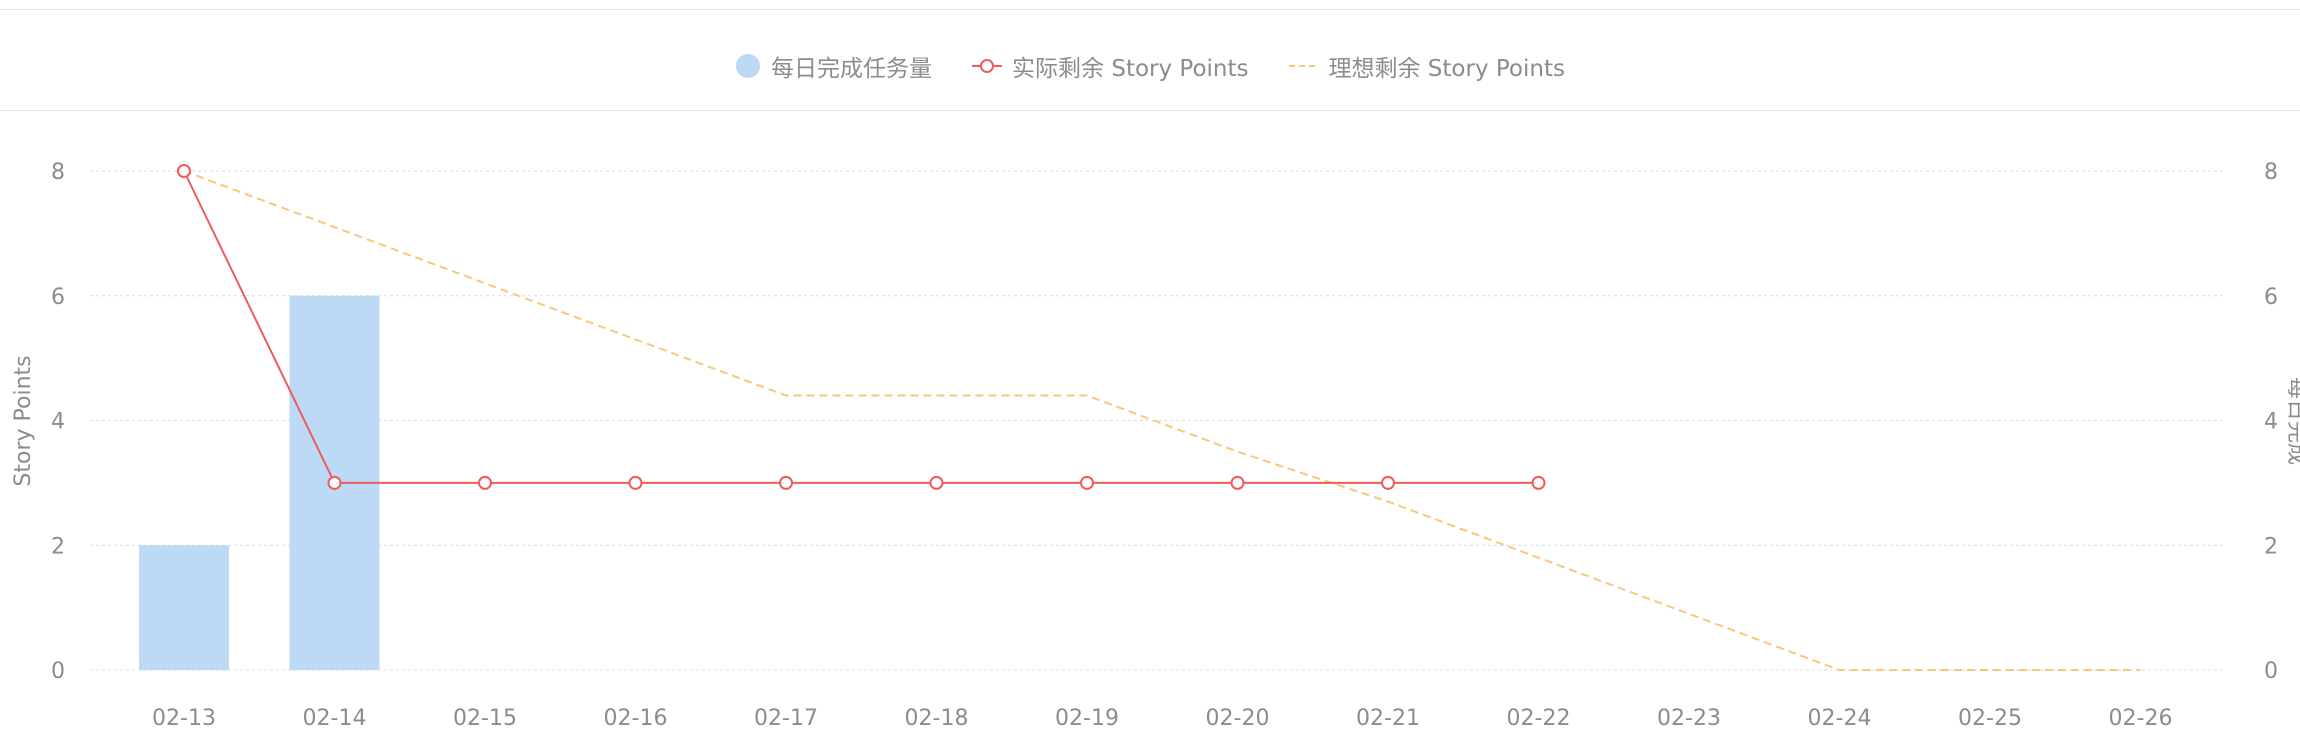  Describe the element at coordinates (2271, 297) in the screenshot. I see `y2-tick-label: 6` at that location.